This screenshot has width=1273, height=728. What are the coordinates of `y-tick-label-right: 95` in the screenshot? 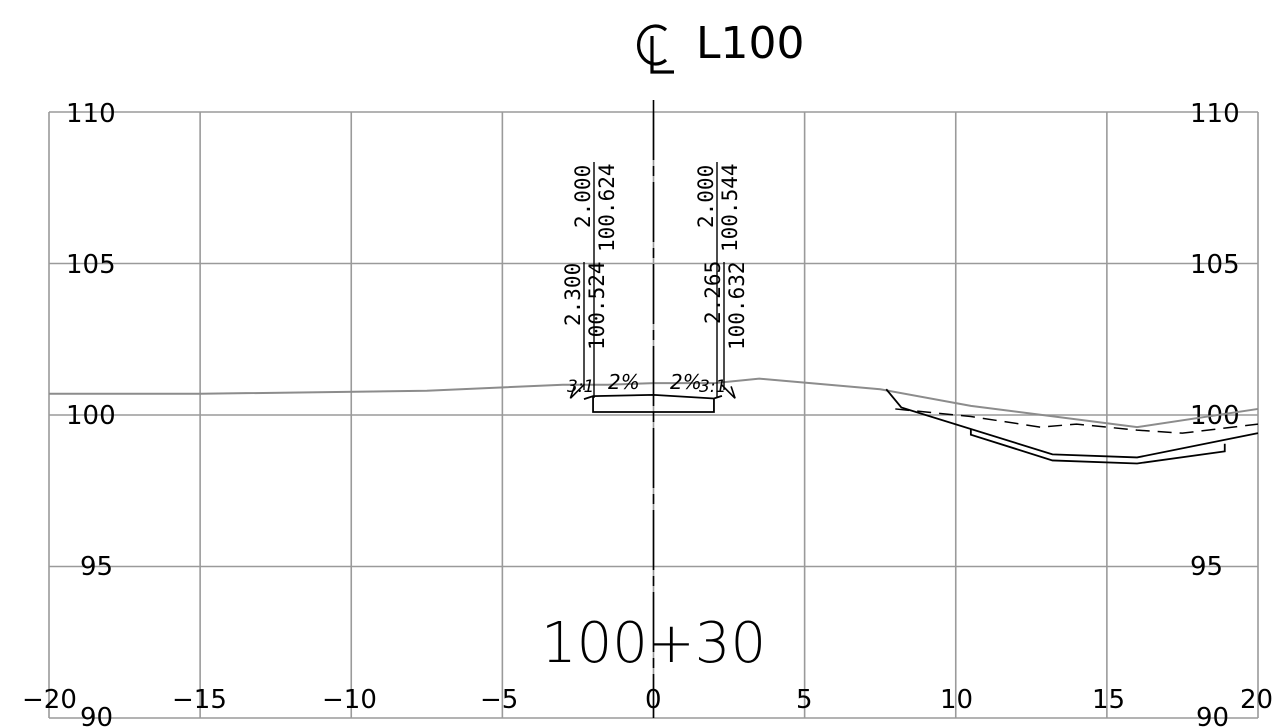 It's located at (1206, 567).